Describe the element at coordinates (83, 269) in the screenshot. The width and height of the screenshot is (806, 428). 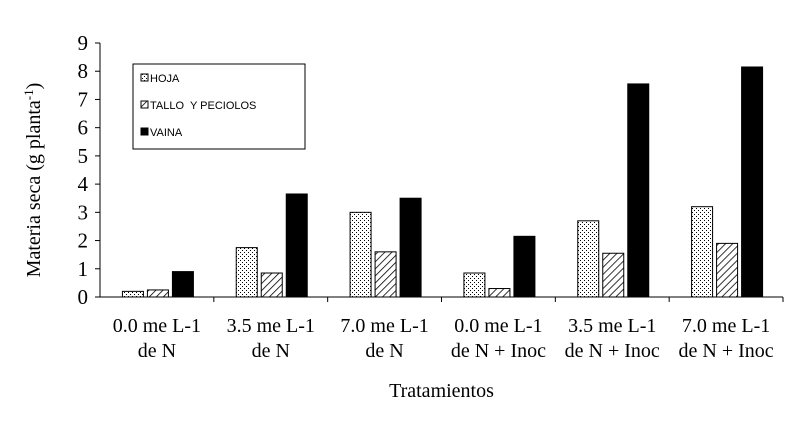
I see `y-tick-label: 1` at that location.